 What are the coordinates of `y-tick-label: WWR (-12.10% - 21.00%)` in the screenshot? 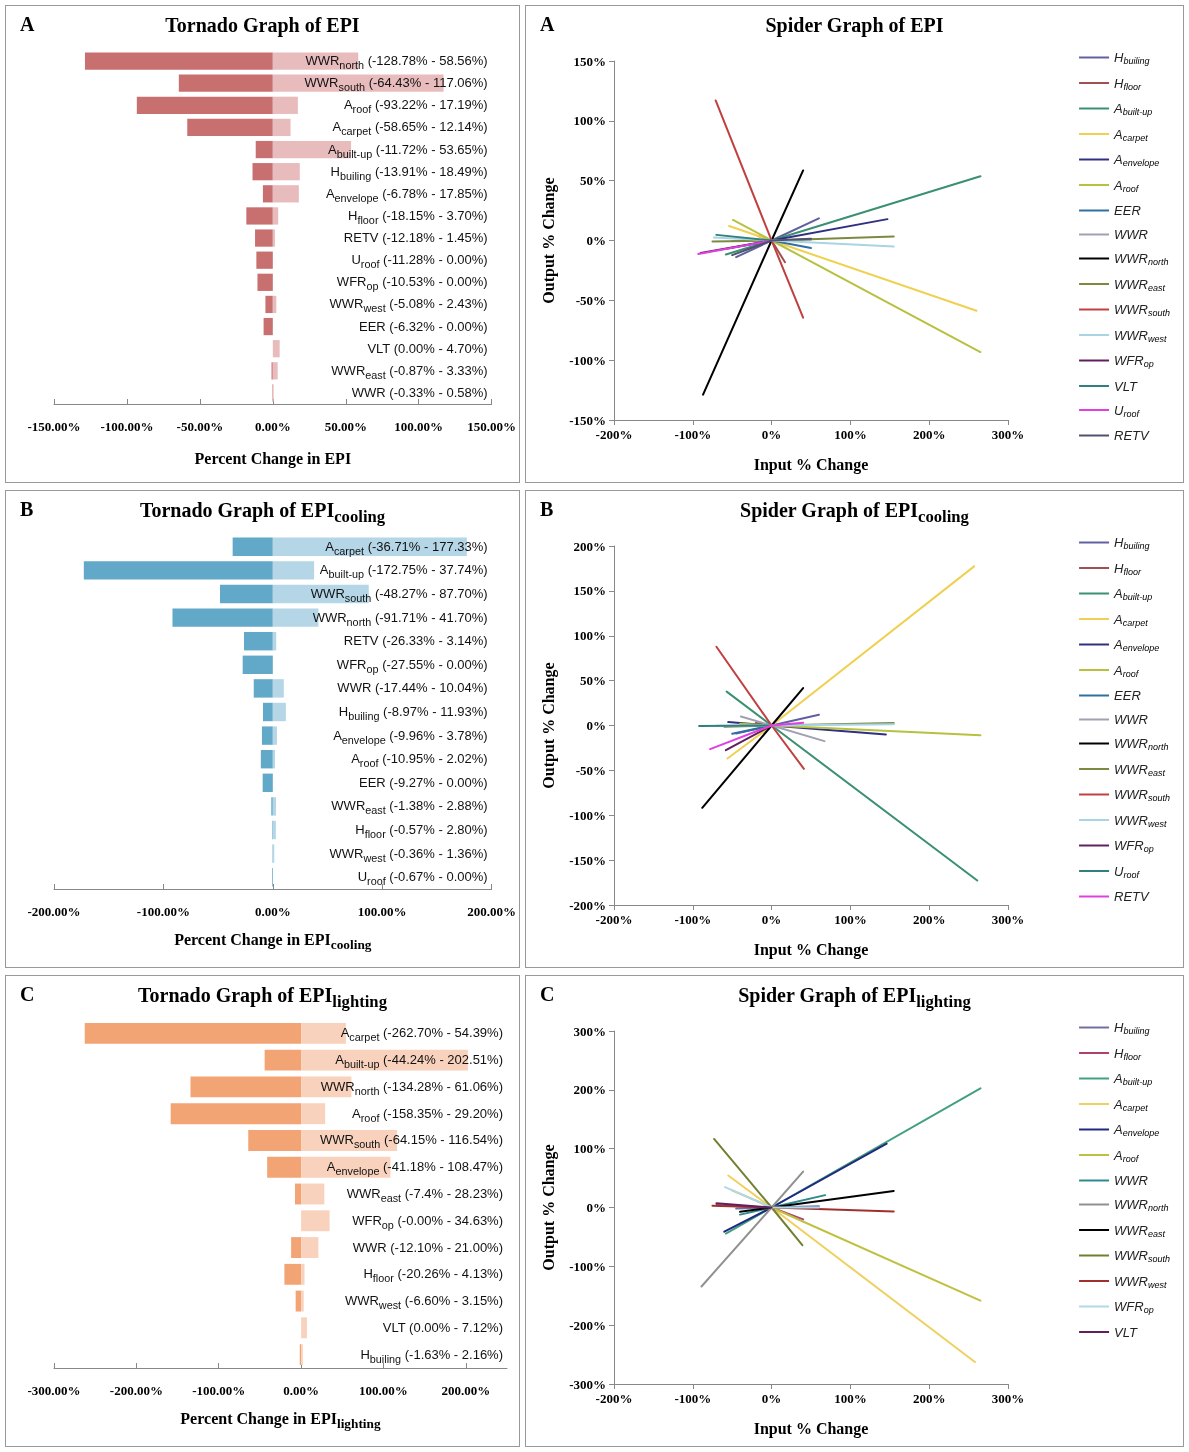 It's located at (427, 1247).